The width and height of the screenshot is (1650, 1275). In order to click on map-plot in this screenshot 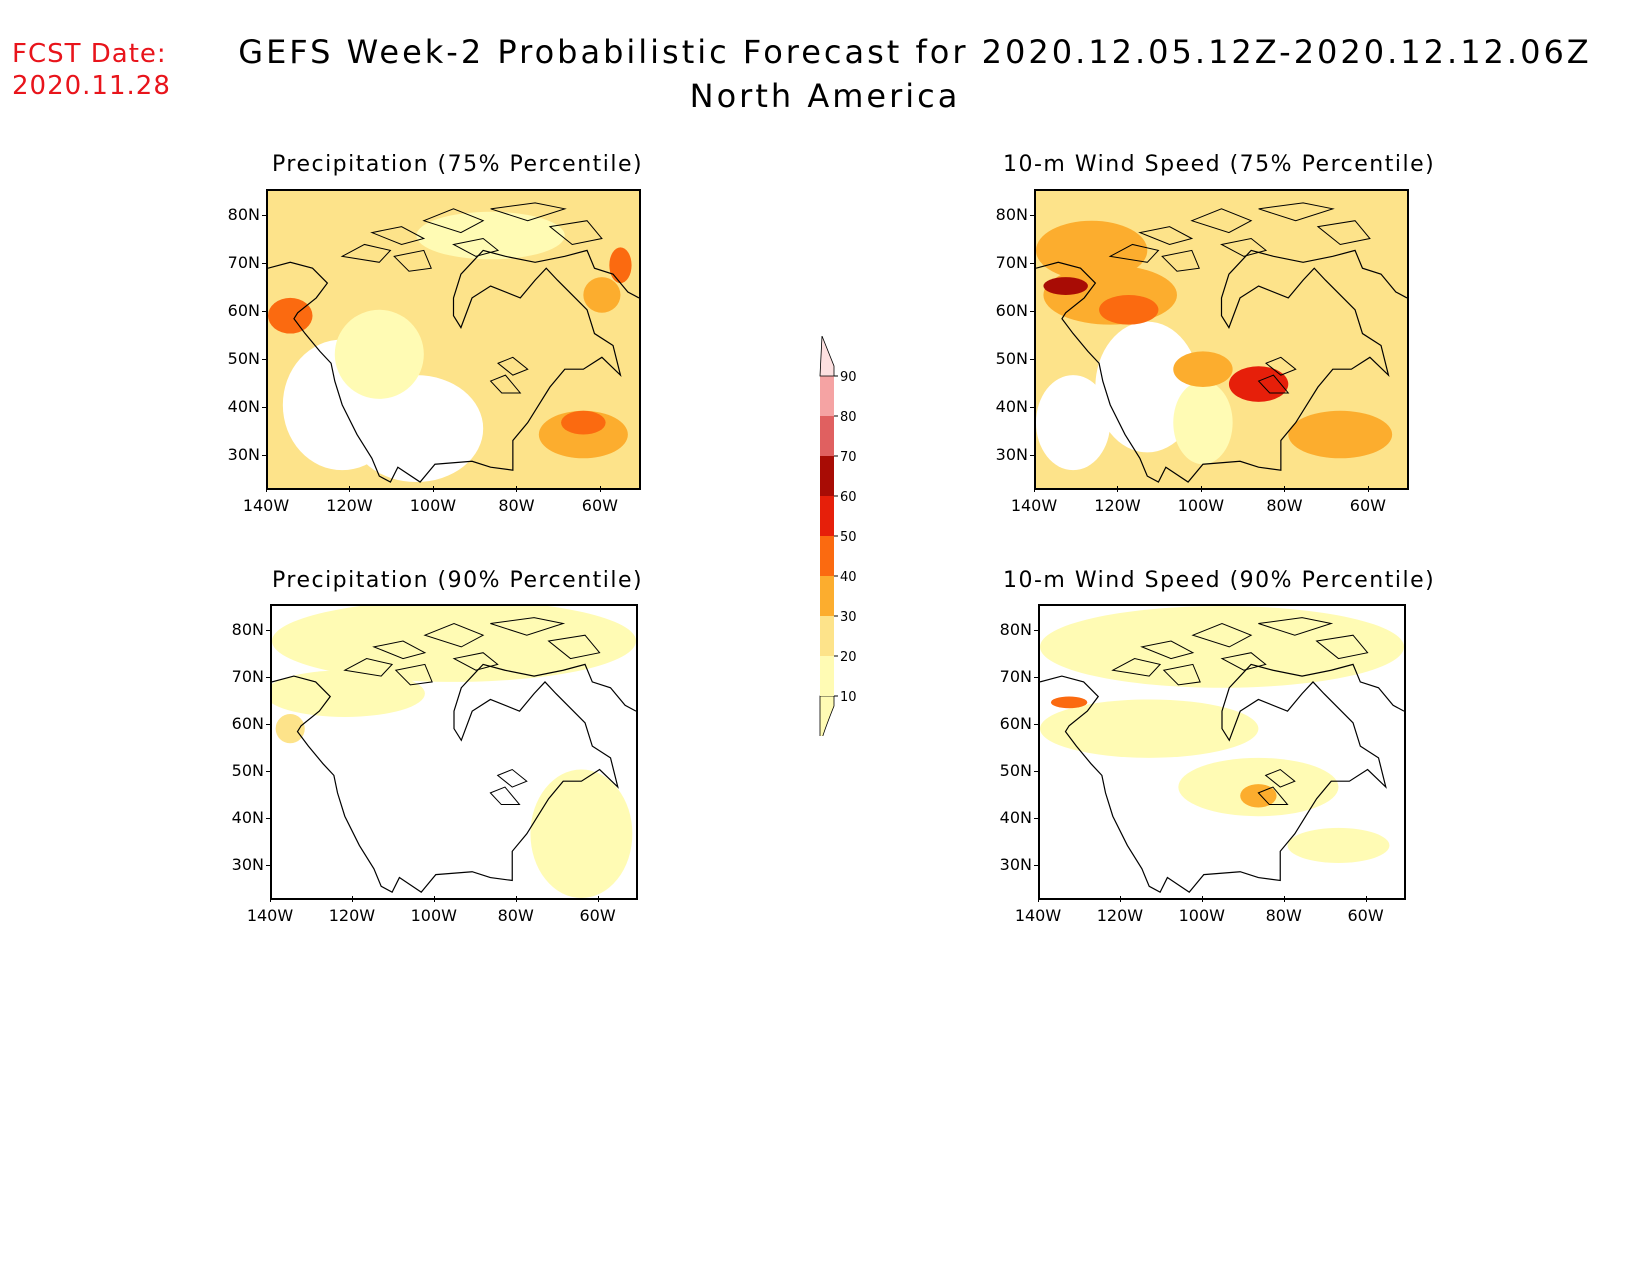, I will do `click(454, 752)`.